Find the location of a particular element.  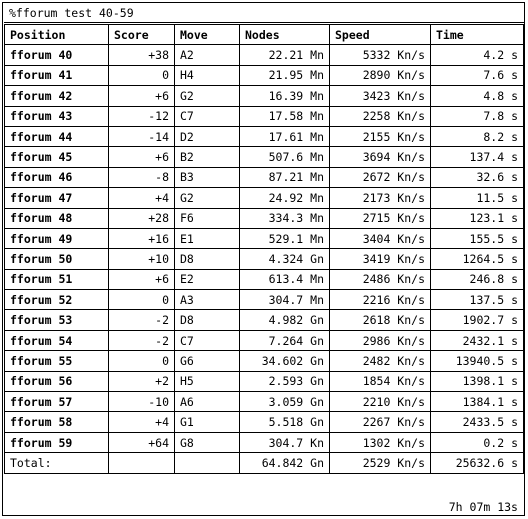

cell-speed: 2482 Kn/s is located at coordinates (380, 361).